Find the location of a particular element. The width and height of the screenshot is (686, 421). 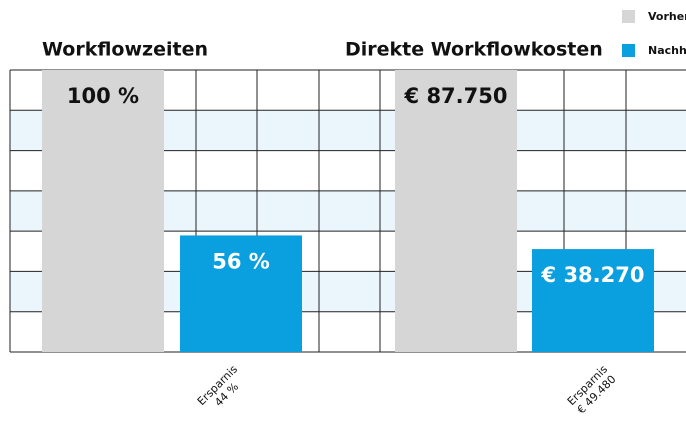

annotation: Ersparnis€ 49.480 is located at coordinates (592, 390).